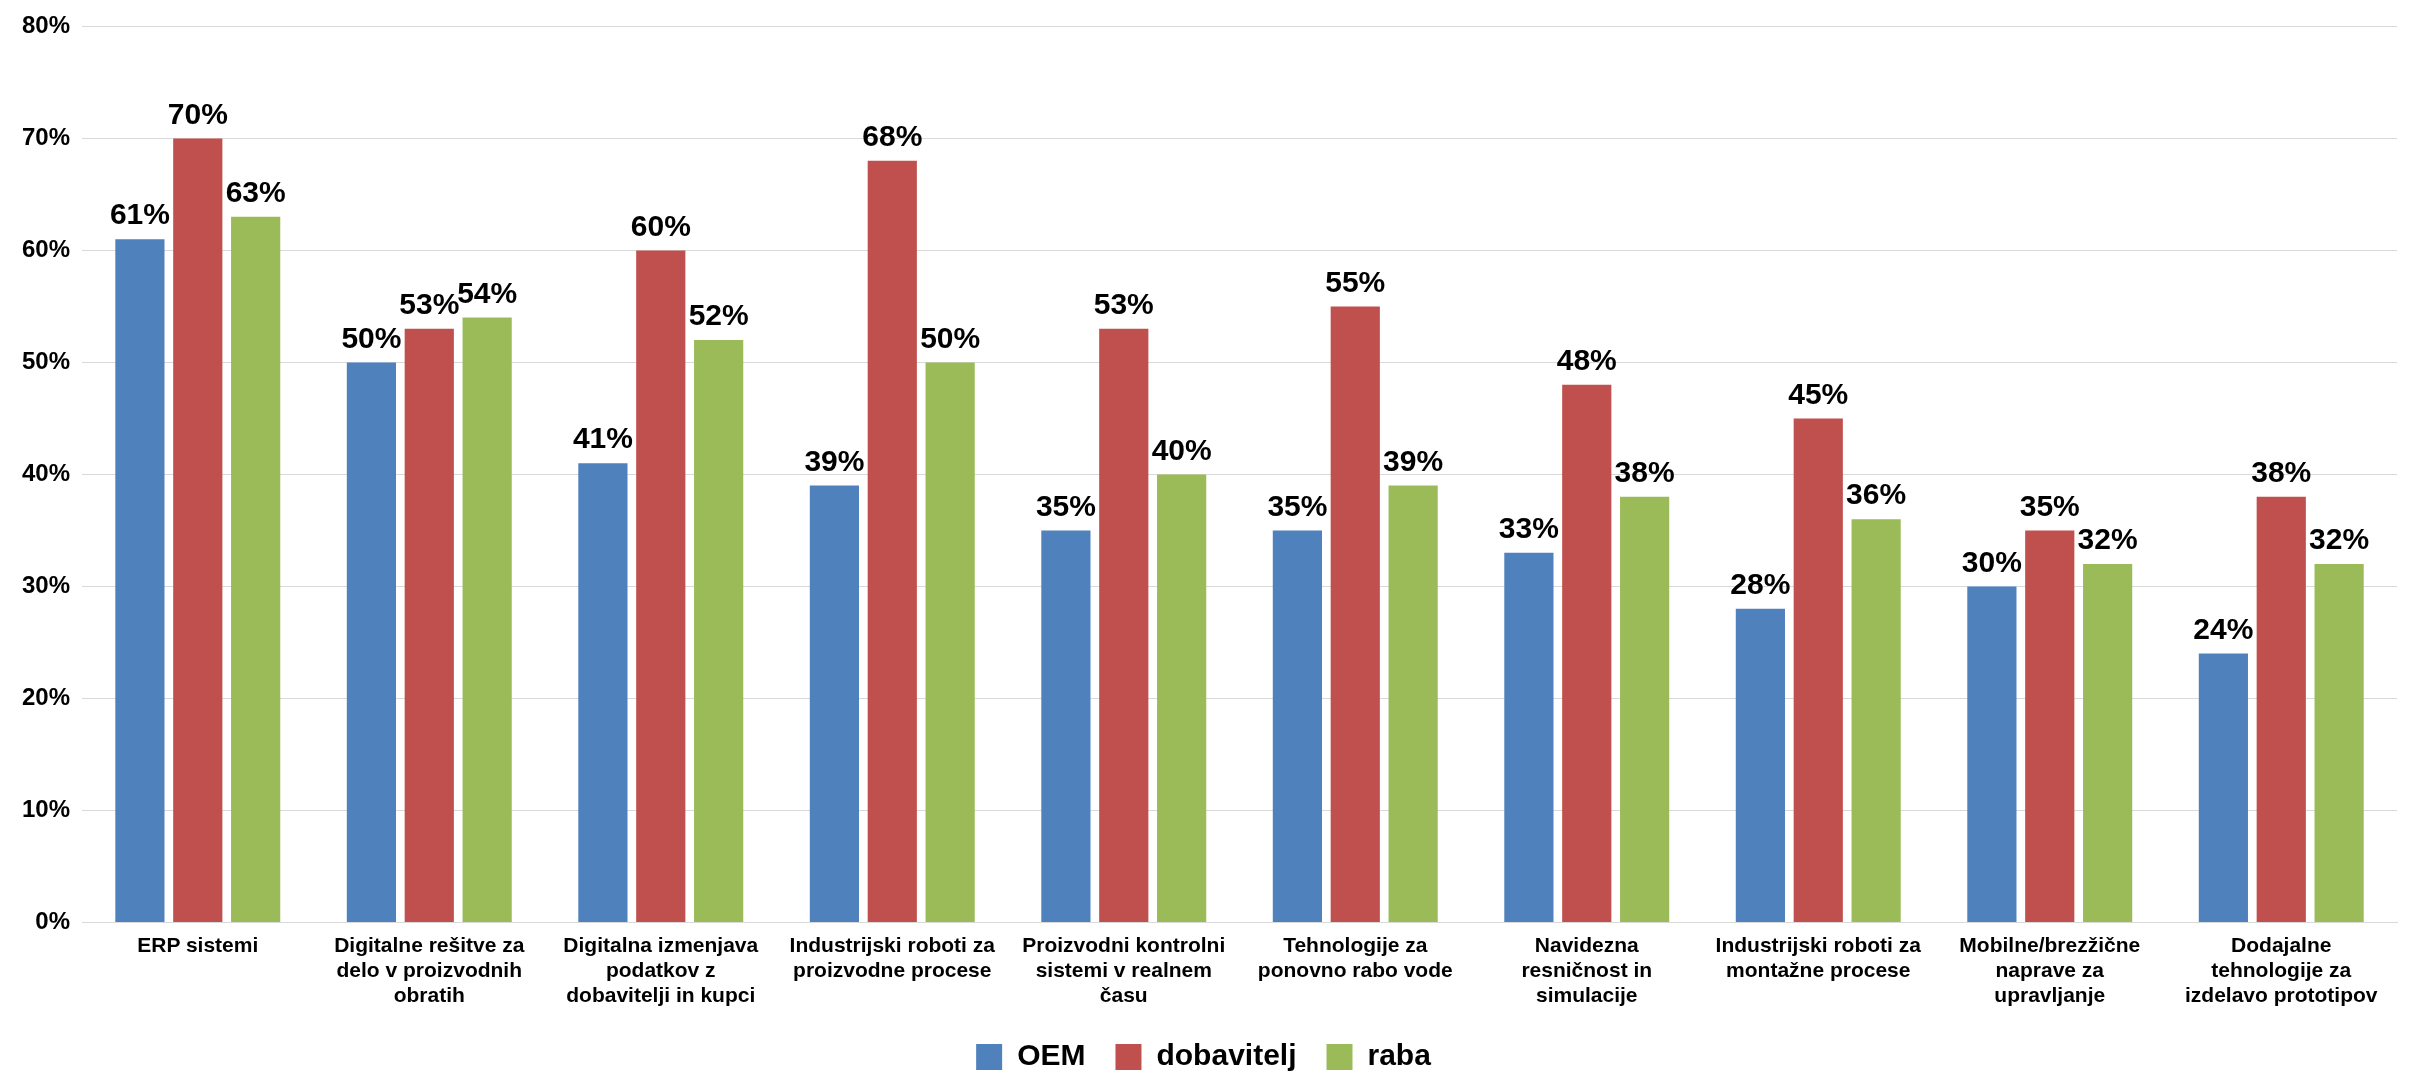  What do you see at coordinates (1586, 360) in the screenshot?
I see `data-label: 48%` at bounding box center [1586, 360].